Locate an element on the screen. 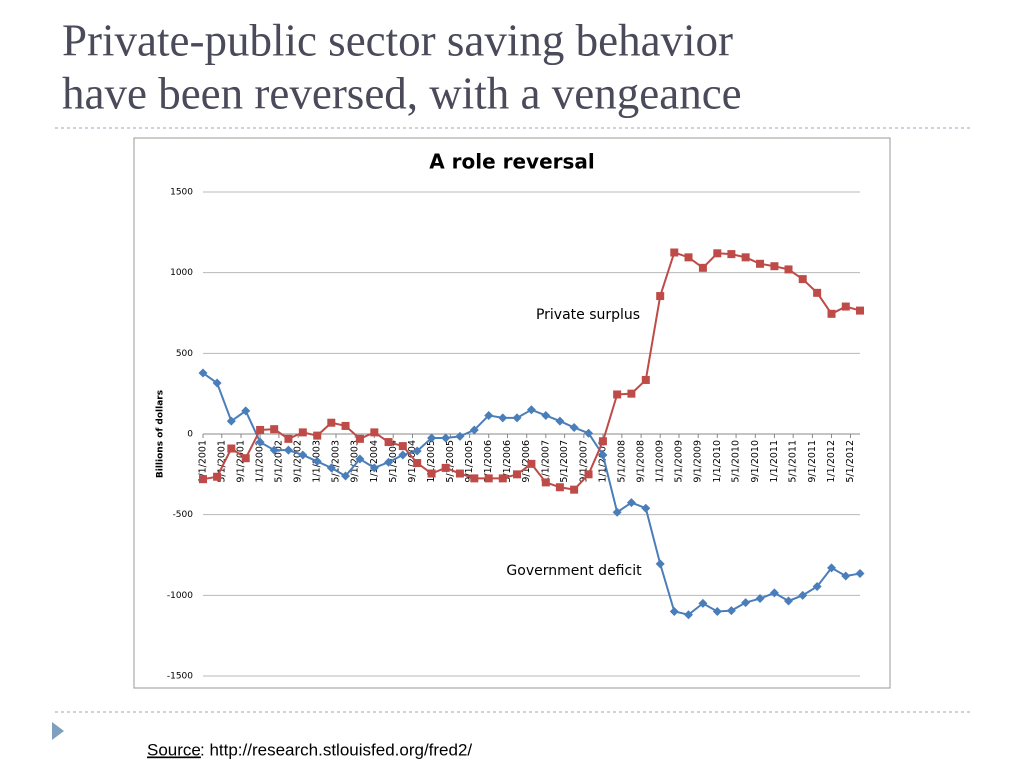  bullet is located at coordinates (58, 731).